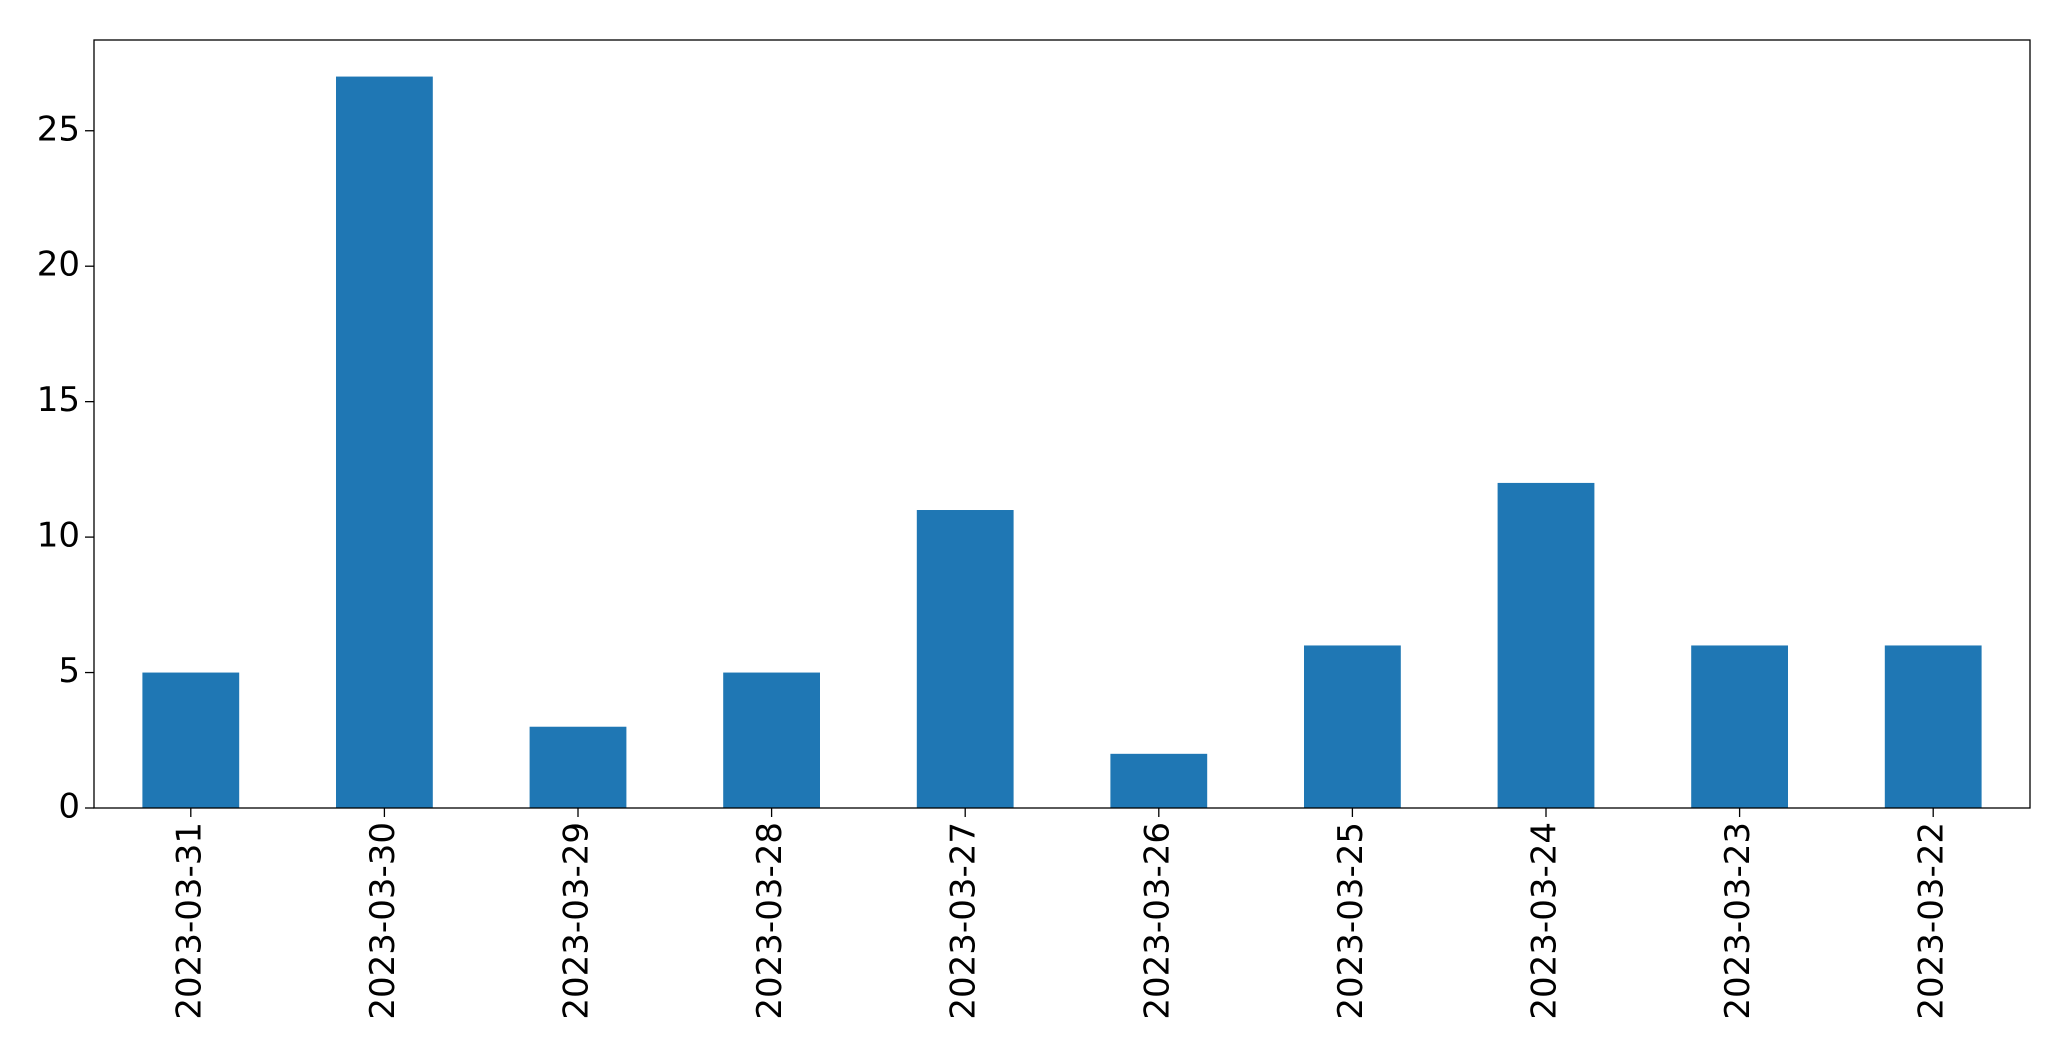 This screenshot has height=1061, width=2071. I want to click on x-tick-label: 2023-03-24, so click(1545, 921).